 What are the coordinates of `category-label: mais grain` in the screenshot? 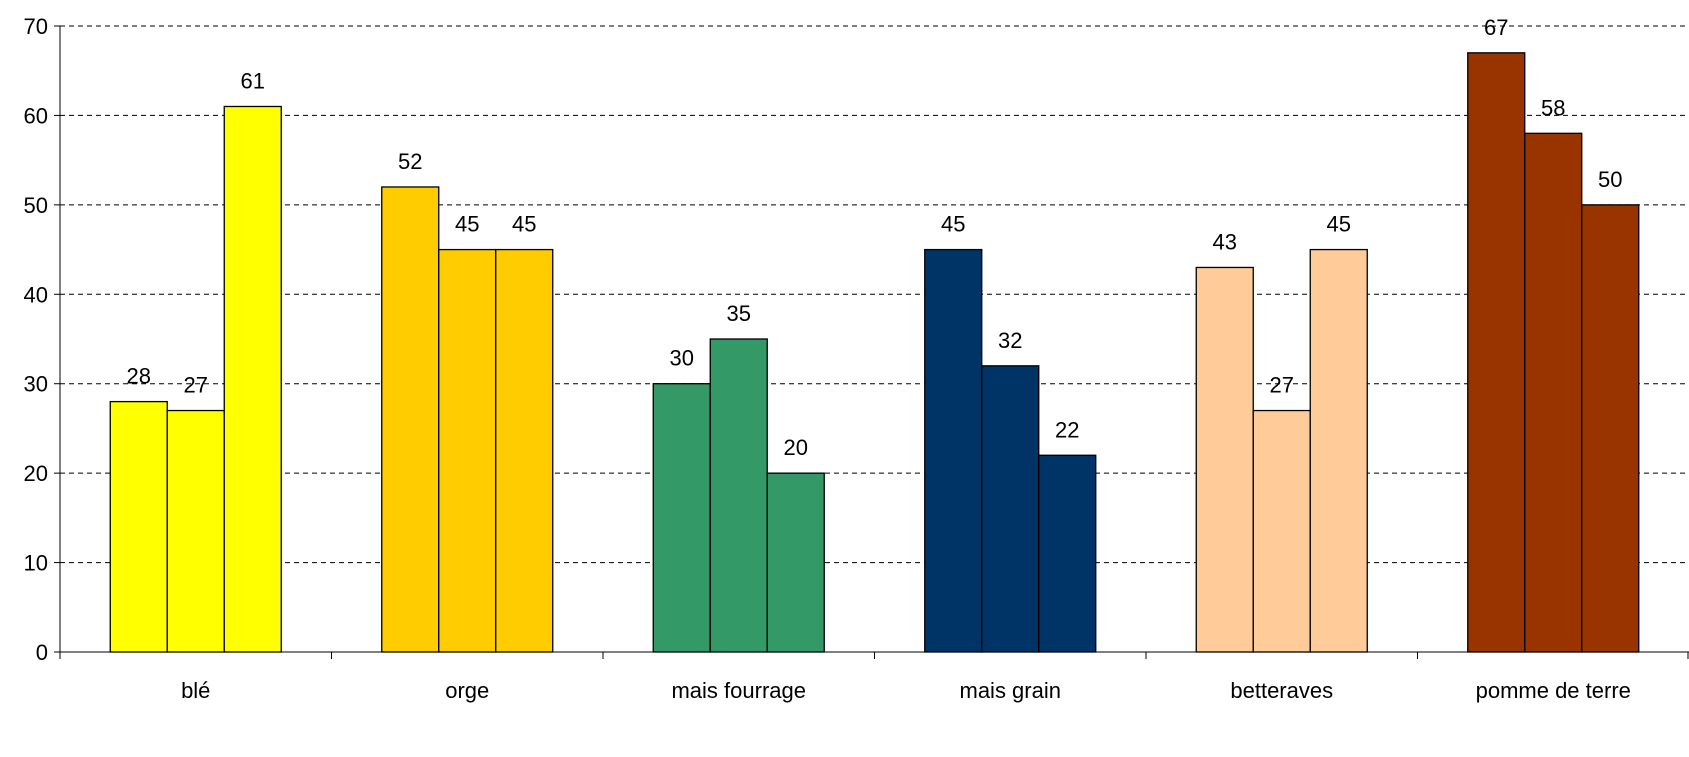 It's located at (1010, 690).